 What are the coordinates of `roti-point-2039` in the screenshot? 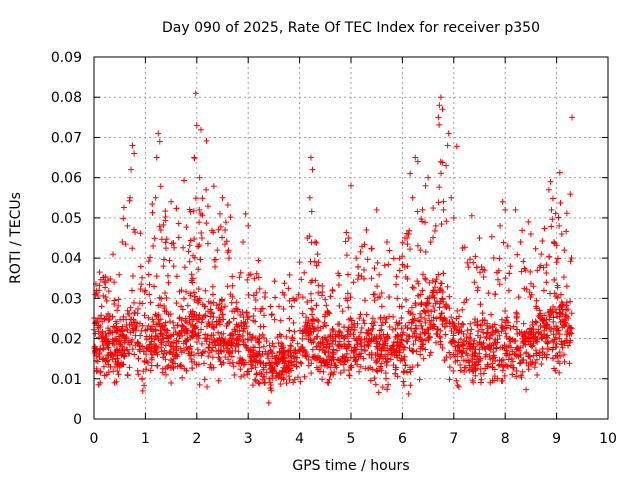 It's located at (430, 352).